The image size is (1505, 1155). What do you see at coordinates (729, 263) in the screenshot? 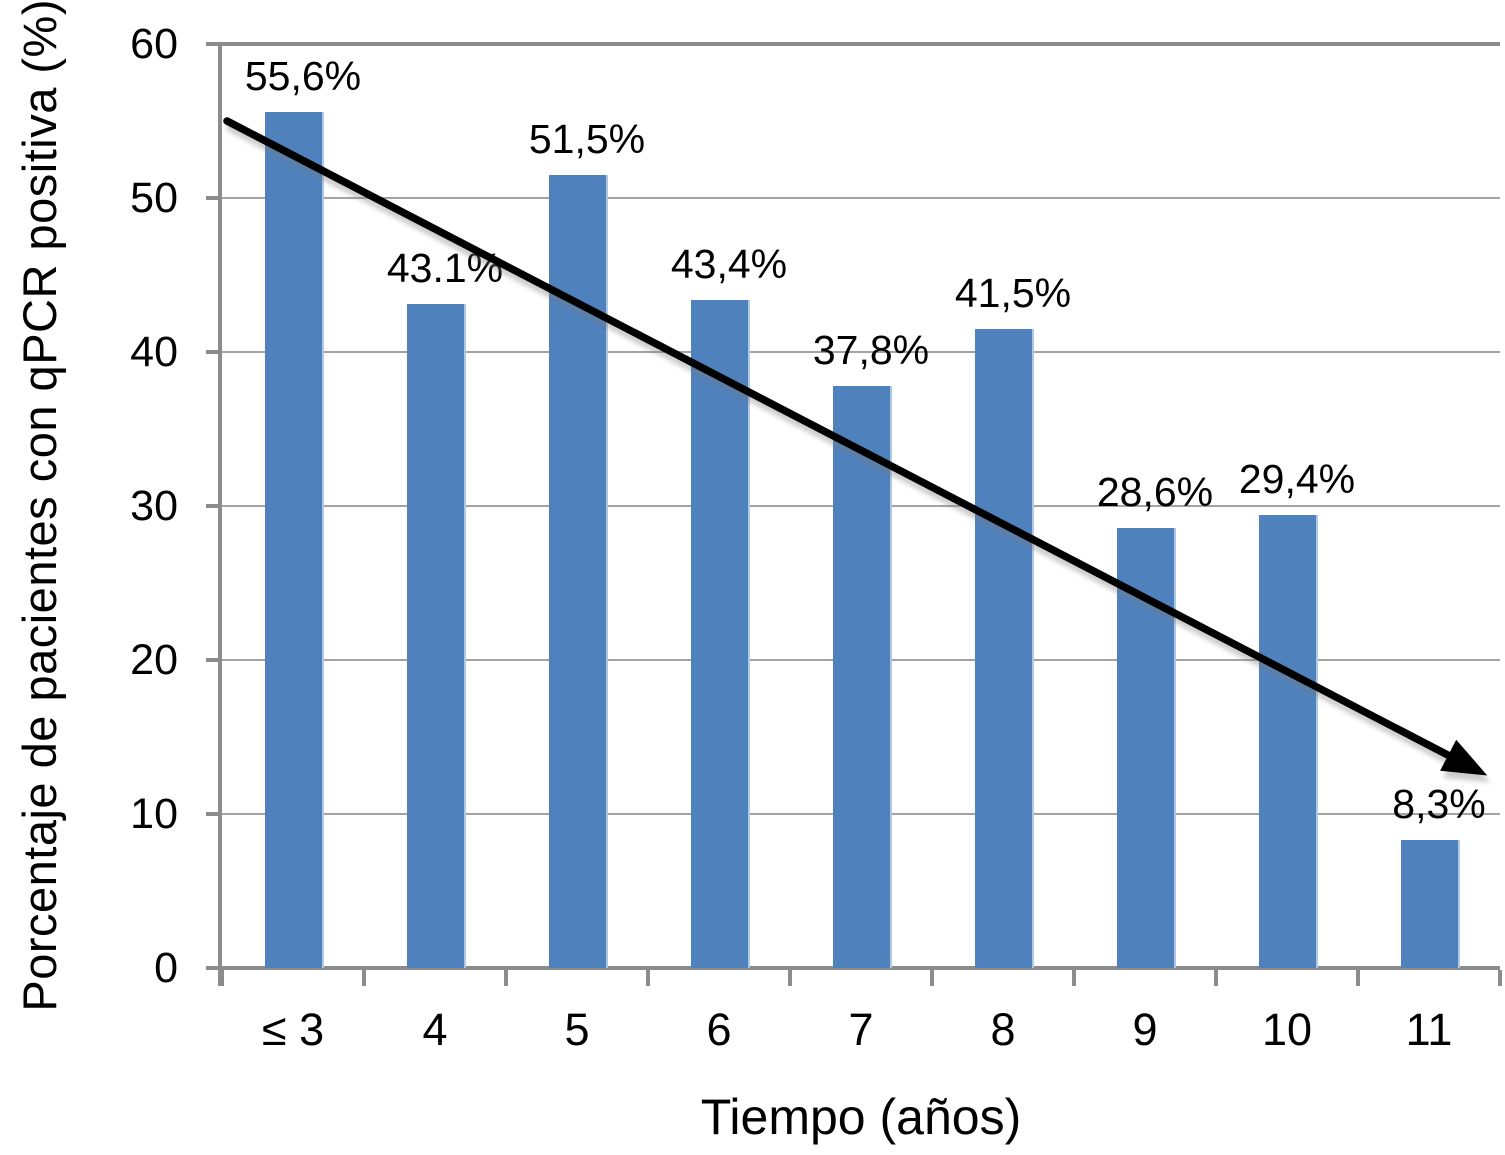
I see `bar-value-label: 43,4%` at bounding box center [729, 263].